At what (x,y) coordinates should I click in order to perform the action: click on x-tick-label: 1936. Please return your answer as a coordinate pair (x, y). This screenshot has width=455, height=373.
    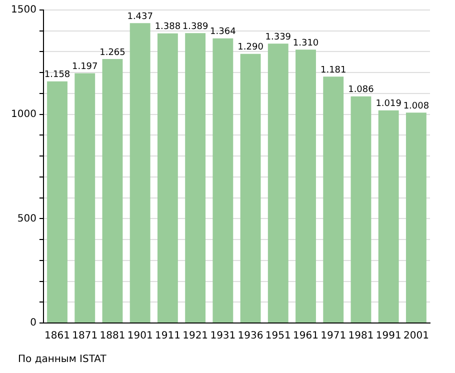
    Looking at the image, I should click on (251, 336).